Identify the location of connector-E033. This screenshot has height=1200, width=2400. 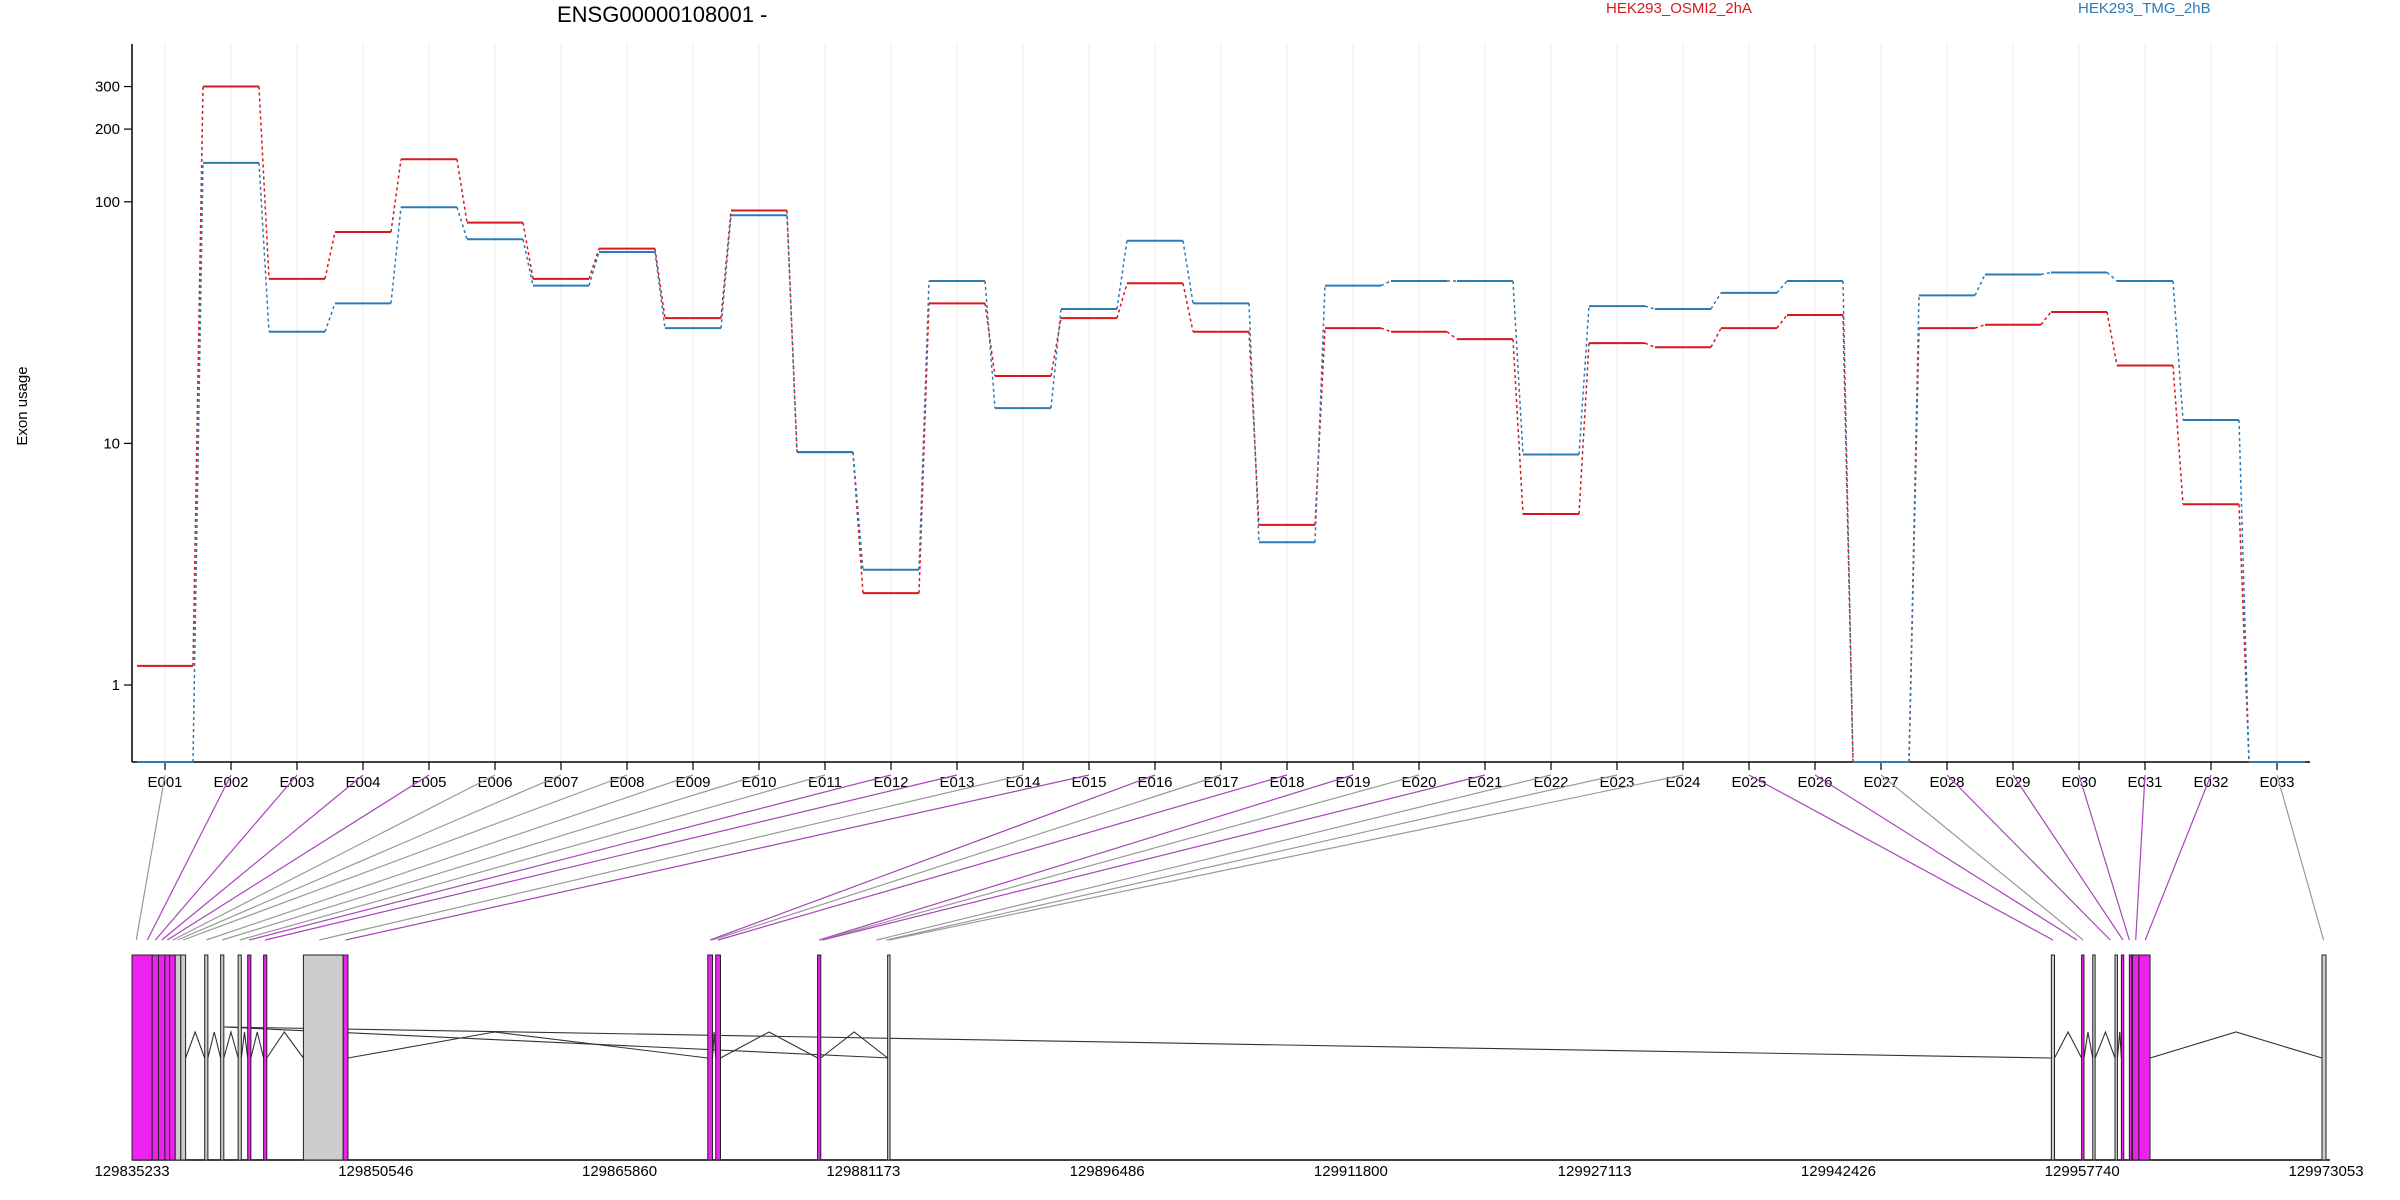
(2300, 857).